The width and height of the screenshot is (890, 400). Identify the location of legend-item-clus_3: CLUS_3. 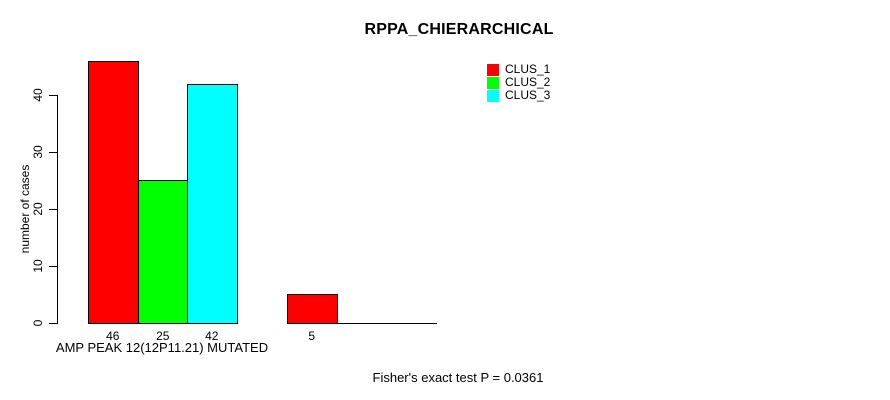
(518, 95).